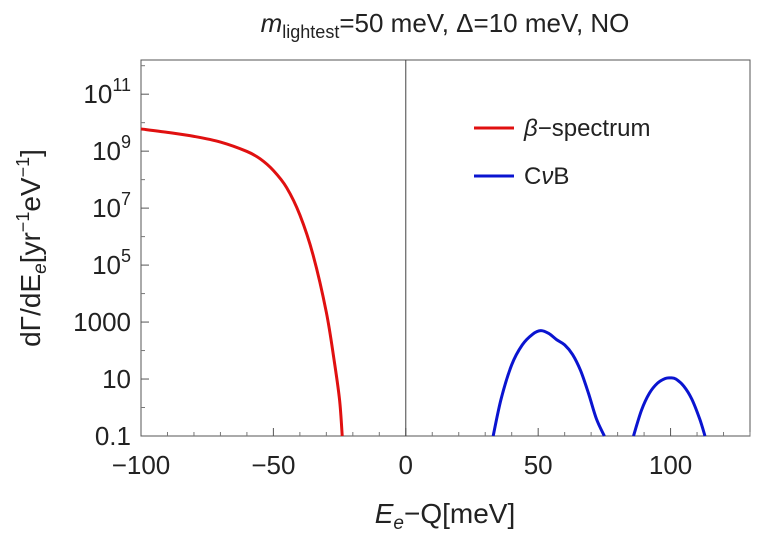 The width and height of the screenshot is (757, 533). I want to click on y-tick-exponent: 9, so click(126, 142).